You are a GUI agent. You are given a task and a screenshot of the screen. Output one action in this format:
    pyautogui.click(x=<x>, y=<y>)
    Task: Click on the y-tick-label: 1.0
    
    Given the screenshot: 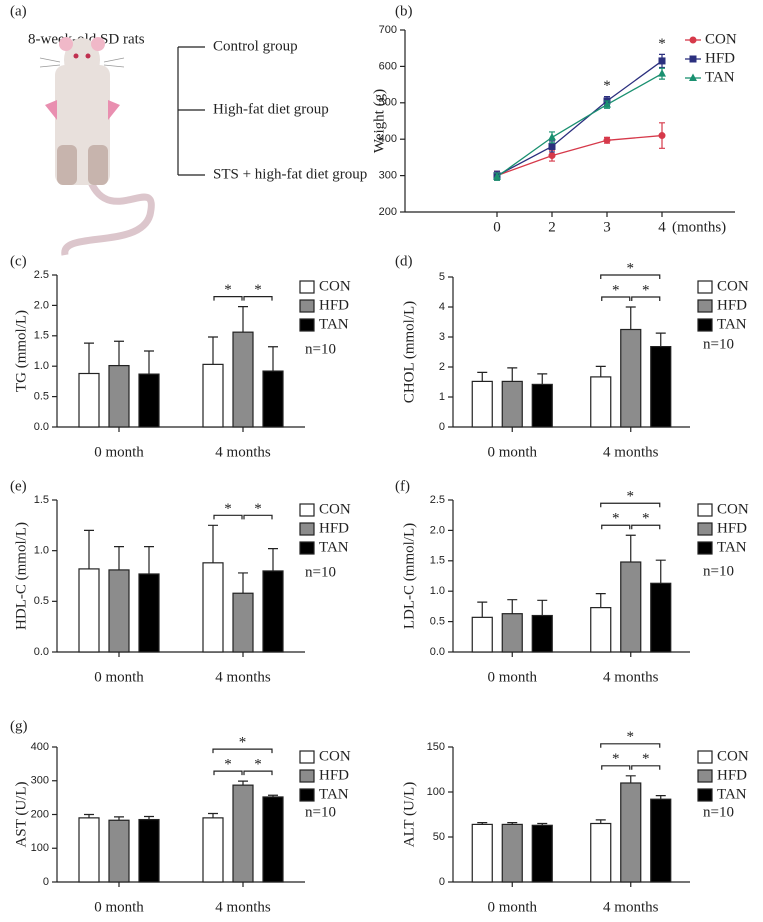 What is the action you would take?
    pyautogui.click(x=437, y=591)
    